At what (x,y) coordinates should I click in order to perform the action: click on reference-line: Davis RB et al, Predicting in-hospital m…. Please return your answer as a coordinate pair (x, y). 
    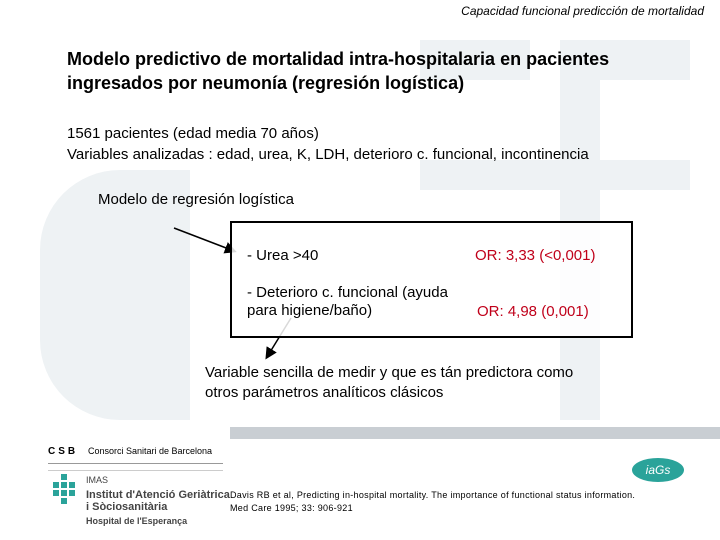
    Looking at the image, I should click on (433, 495).